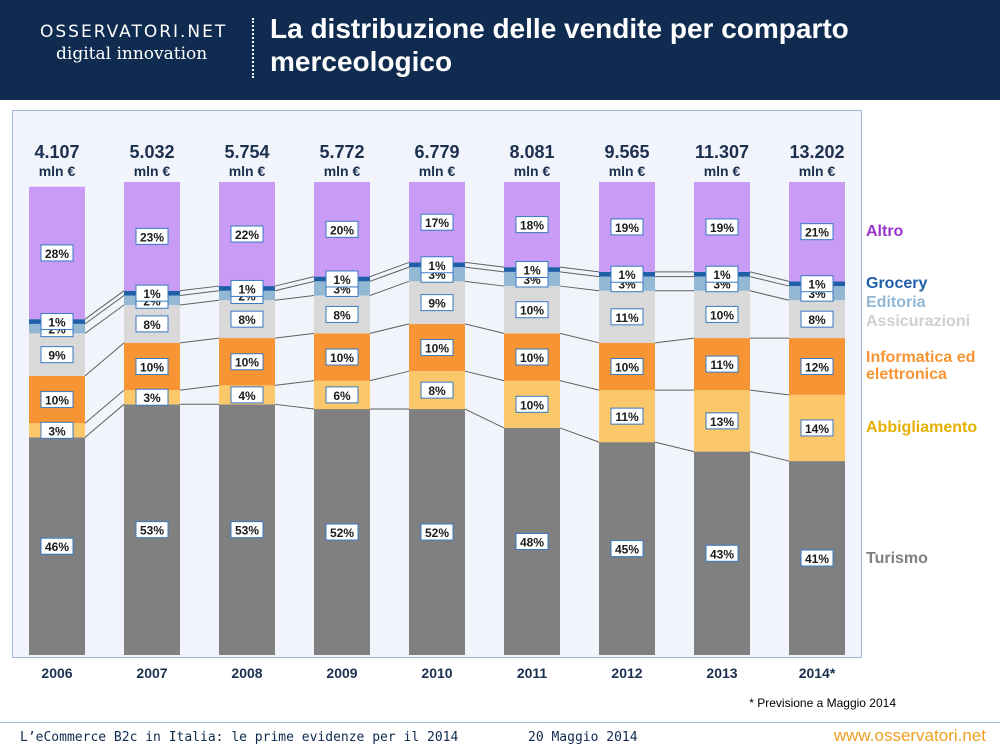 This screenshot has height=752, width=1000. I want to click on value-label: 43%, so click(722, 554).